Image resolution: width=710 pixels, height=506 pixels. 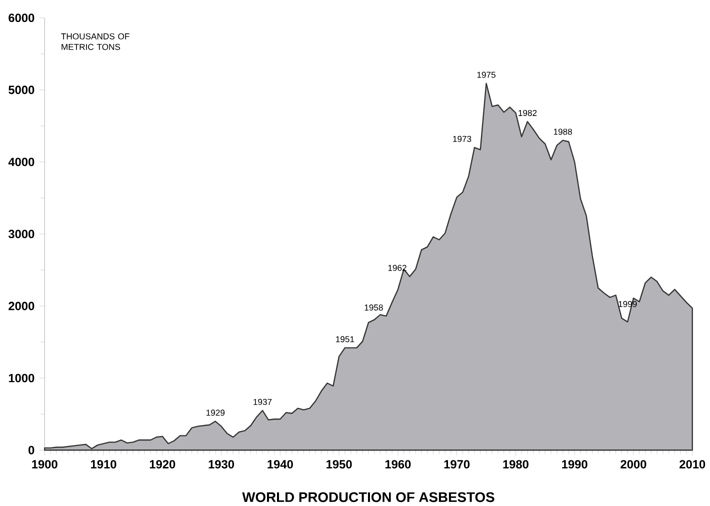 I want to click on annotation: 1982, so click(x=527, y=113).